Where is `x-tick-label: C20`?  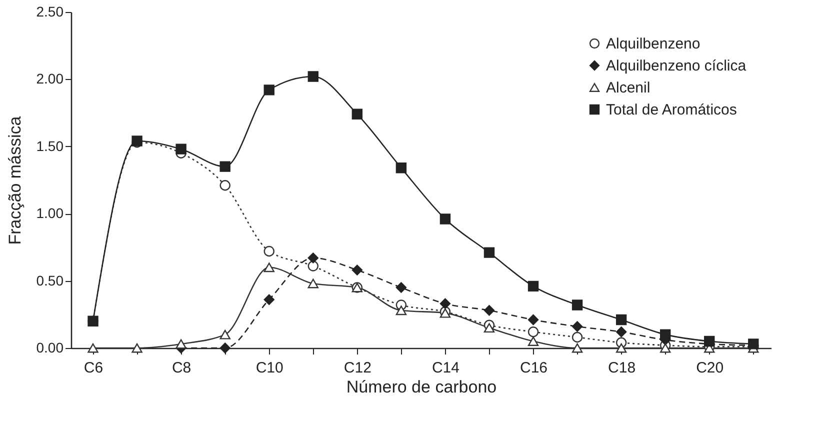
x-tick-label: C20 is located at coordinates (710, 368).